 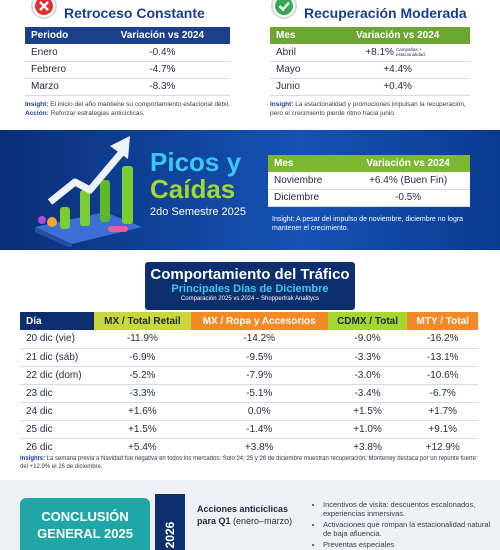 What do you see at coordinates (370, 70) in the screenshot?
I see `row: Mayo +4.4%` at bounding box center [370, 70].